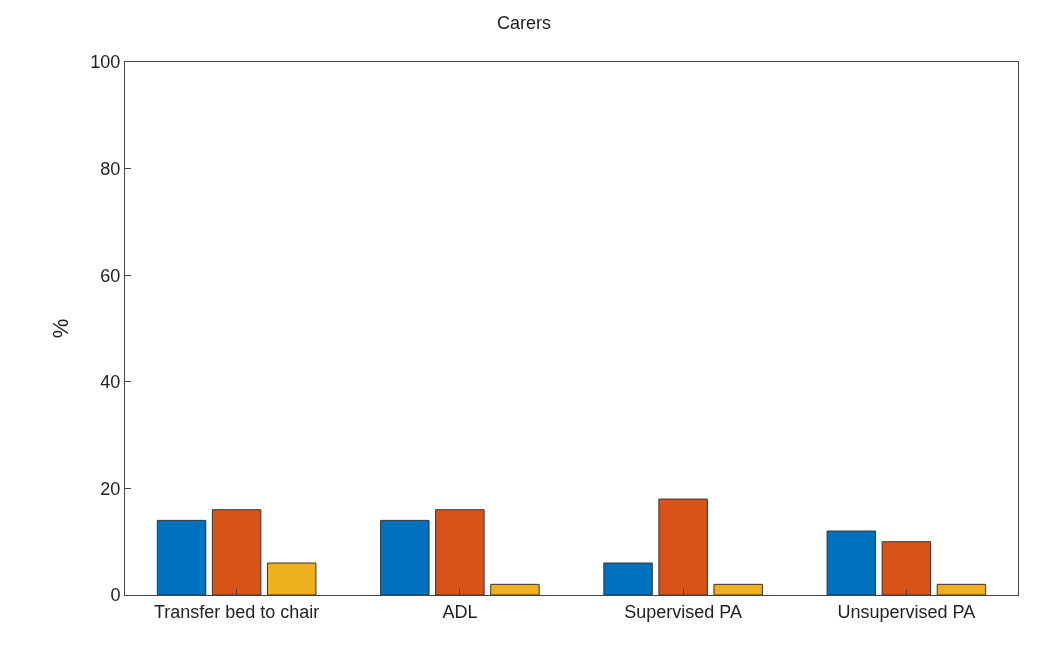  I want to click on x-tick-label: Supervised PA, so click(683, 611).